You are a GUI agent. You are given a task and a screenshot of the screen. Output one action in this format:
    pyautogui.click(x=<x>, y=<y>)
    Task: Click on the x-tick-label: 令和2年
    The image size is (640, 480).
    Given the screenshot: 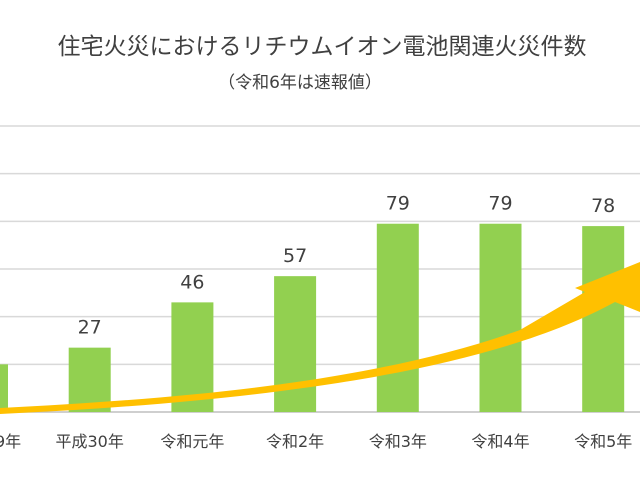 What is the action you would take?
    pyautogui.click(x=295, y=441)
    